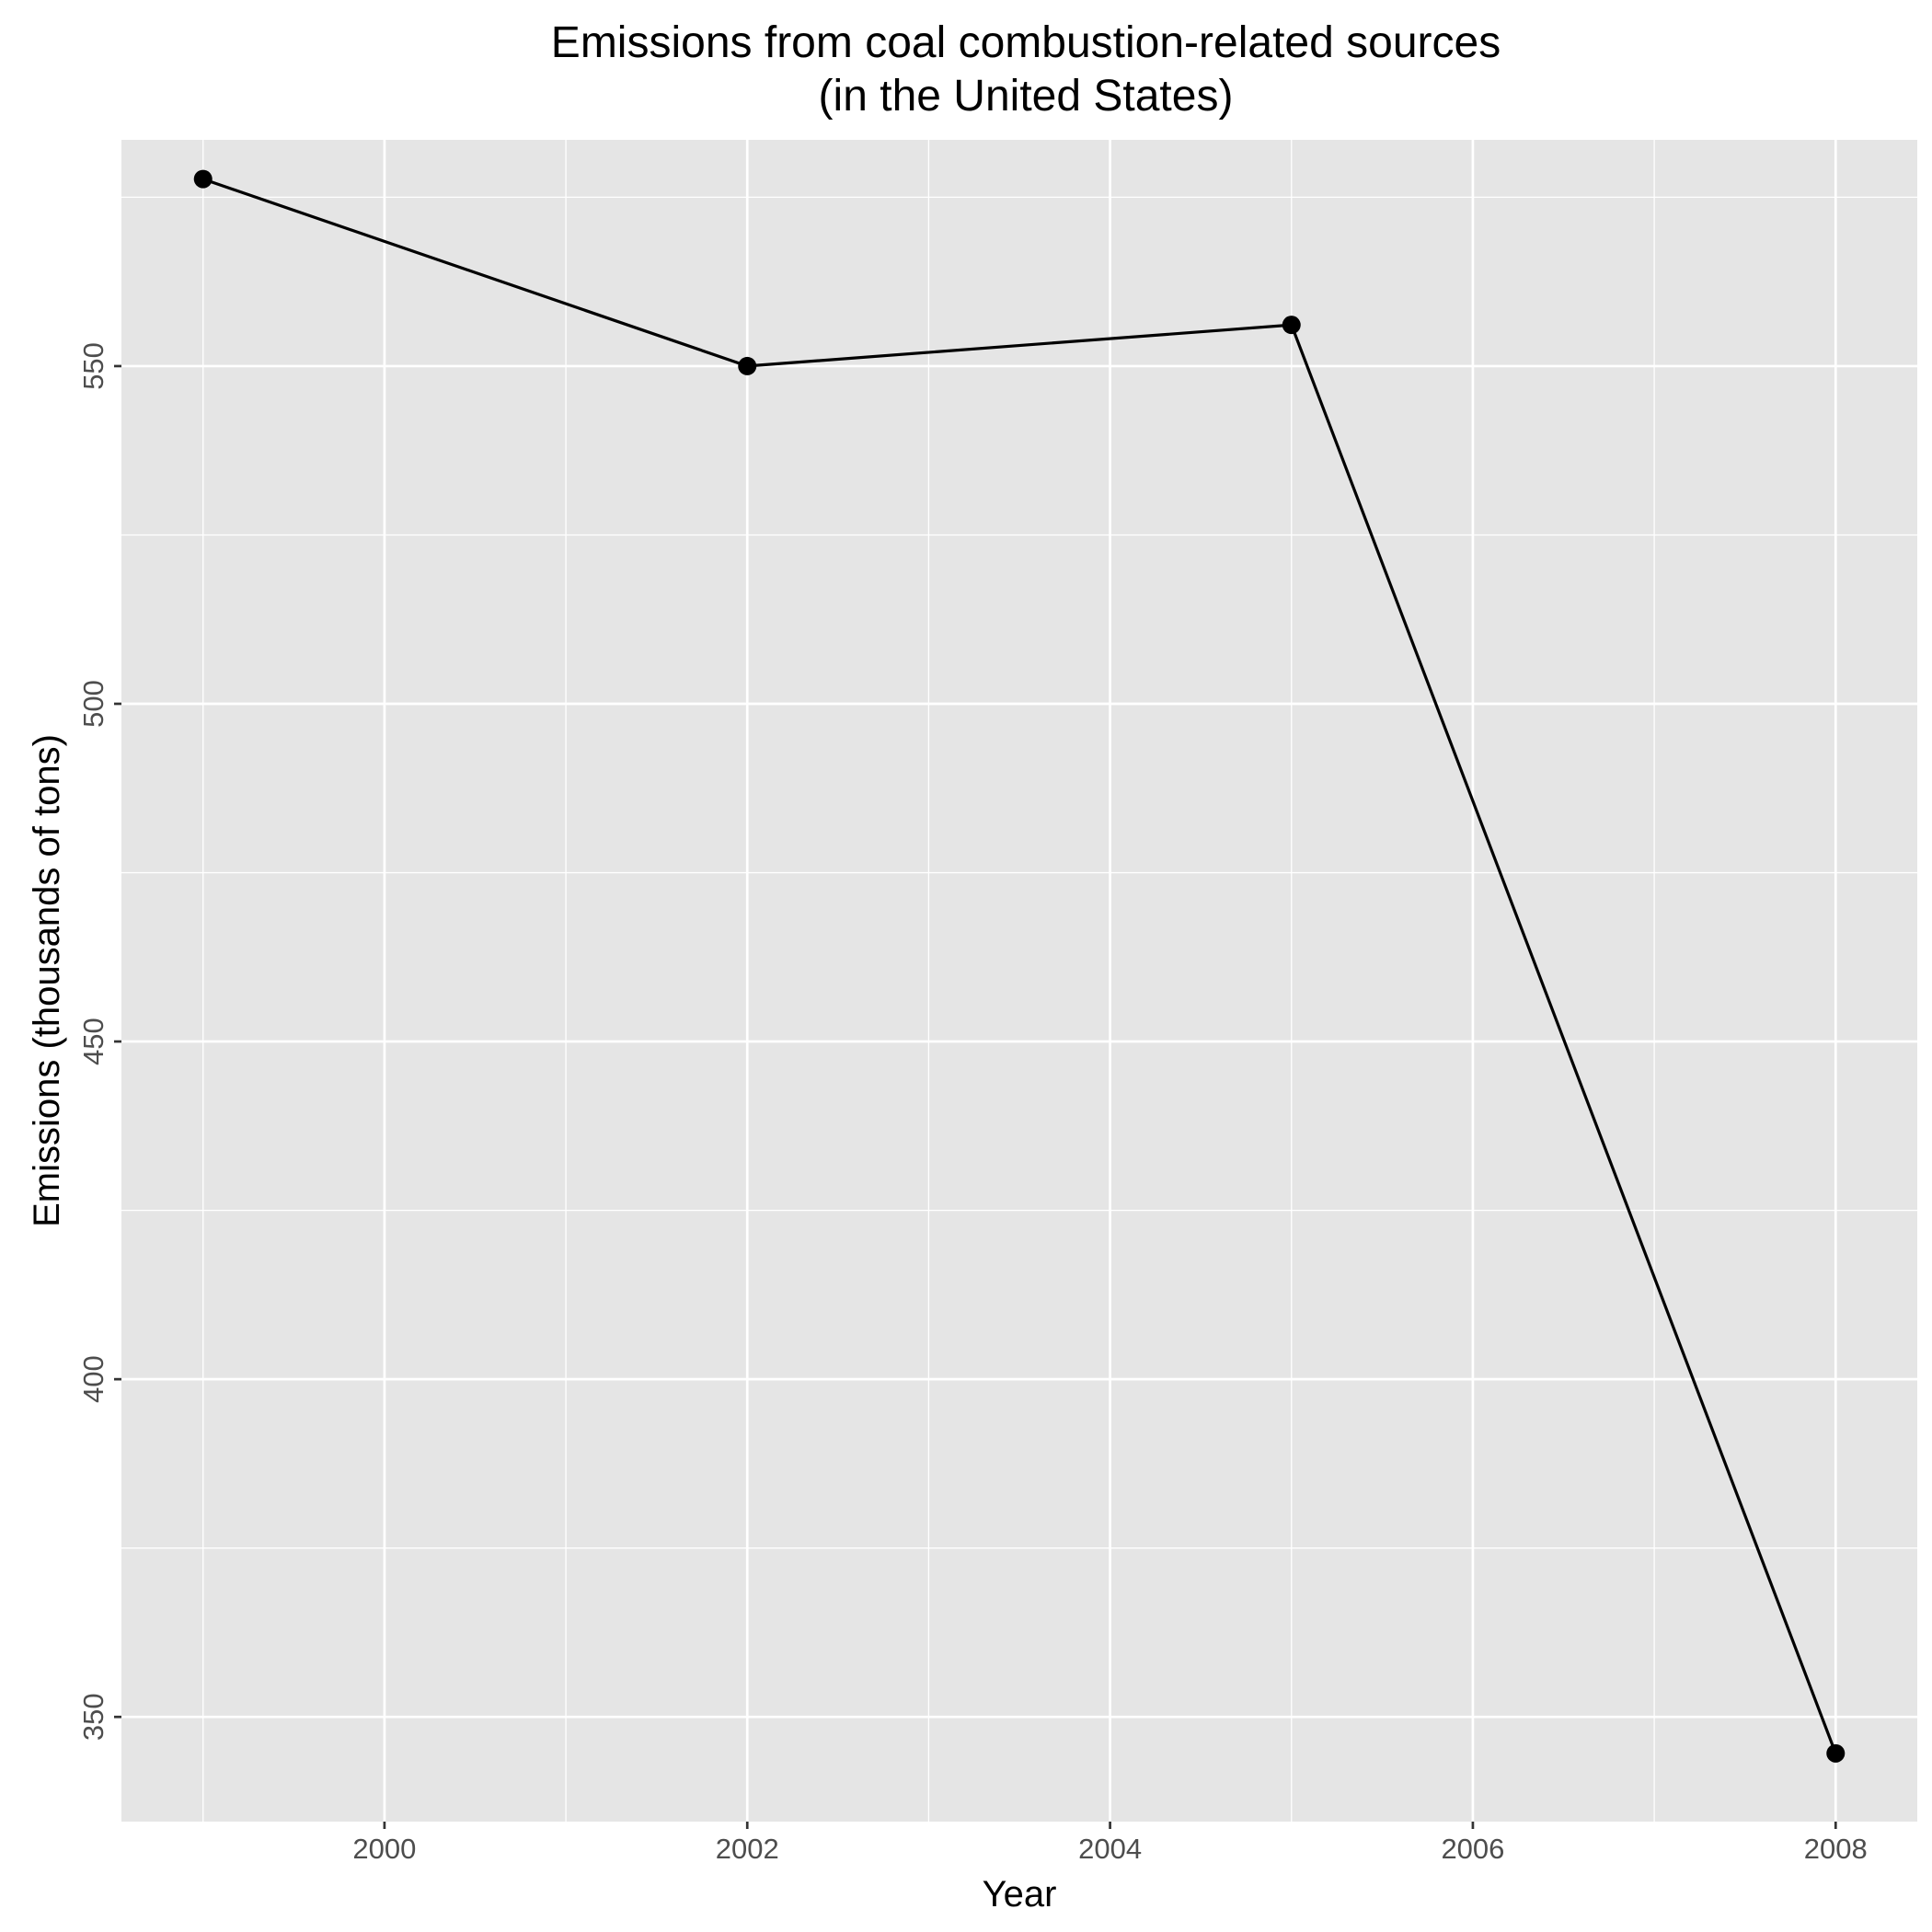  Describe the element at coordinates (1020, 1894) in the screenshot. I see `x-axis-title: Year` at that location.